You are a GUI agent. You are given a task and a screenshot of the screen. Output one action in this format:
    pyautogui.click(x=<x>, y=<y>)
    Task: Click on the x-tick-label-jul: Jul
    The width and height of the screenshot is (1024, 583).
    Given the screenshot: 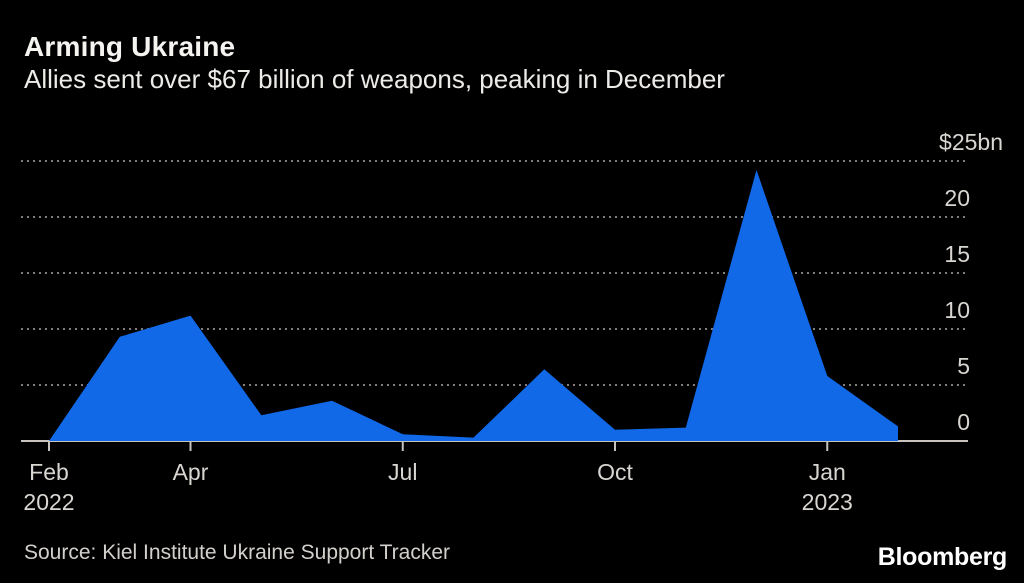 What is the action you would take?
    pyautogui.click(x=402, y=472)
    